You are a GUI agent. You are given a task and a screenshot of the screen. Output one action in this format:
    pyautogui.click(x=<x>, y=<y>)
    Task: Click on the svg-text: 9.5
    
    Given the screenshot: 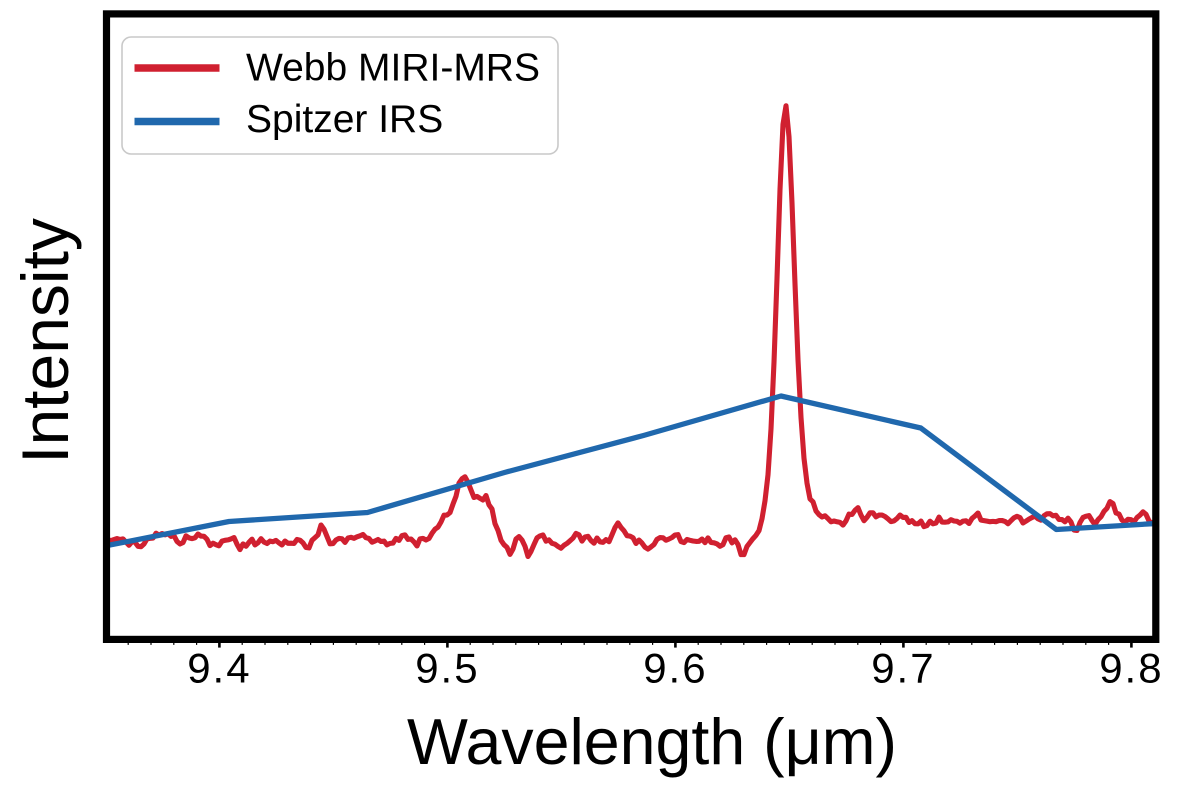 What is the action you would take?
    pyautogui.click(x=447, y=668)
    